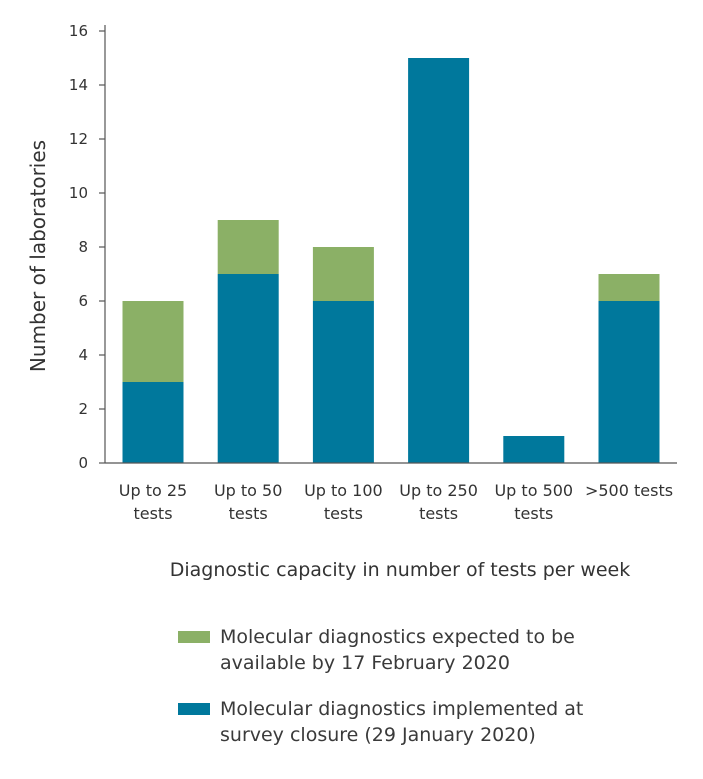  Describe the element at coordinates (153, 502) in the screenshot. I see `x-tick-label-0: Up to 25 tests` at that location.